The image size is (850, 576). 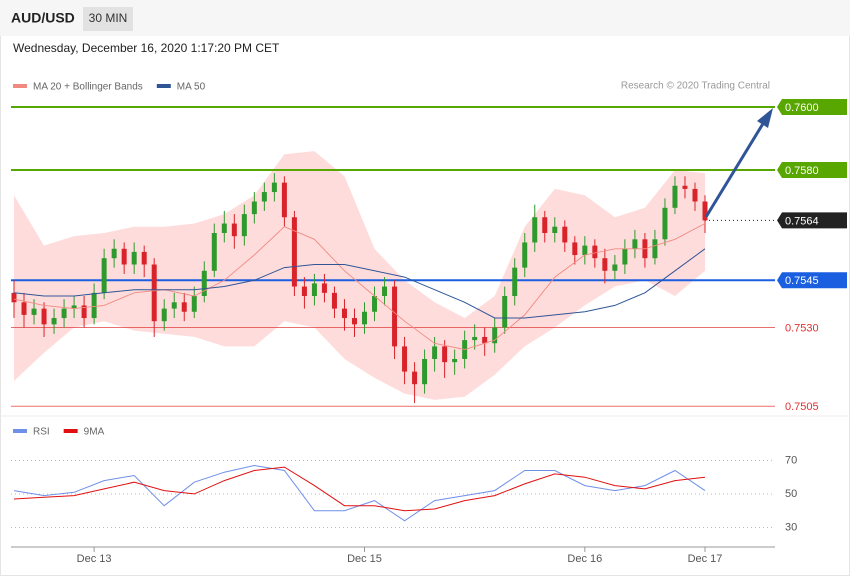 What do you see at coordinates (43, 18) in the screenshot?
I see `symbol: AUD/USD` at bounding box center [43, 18].